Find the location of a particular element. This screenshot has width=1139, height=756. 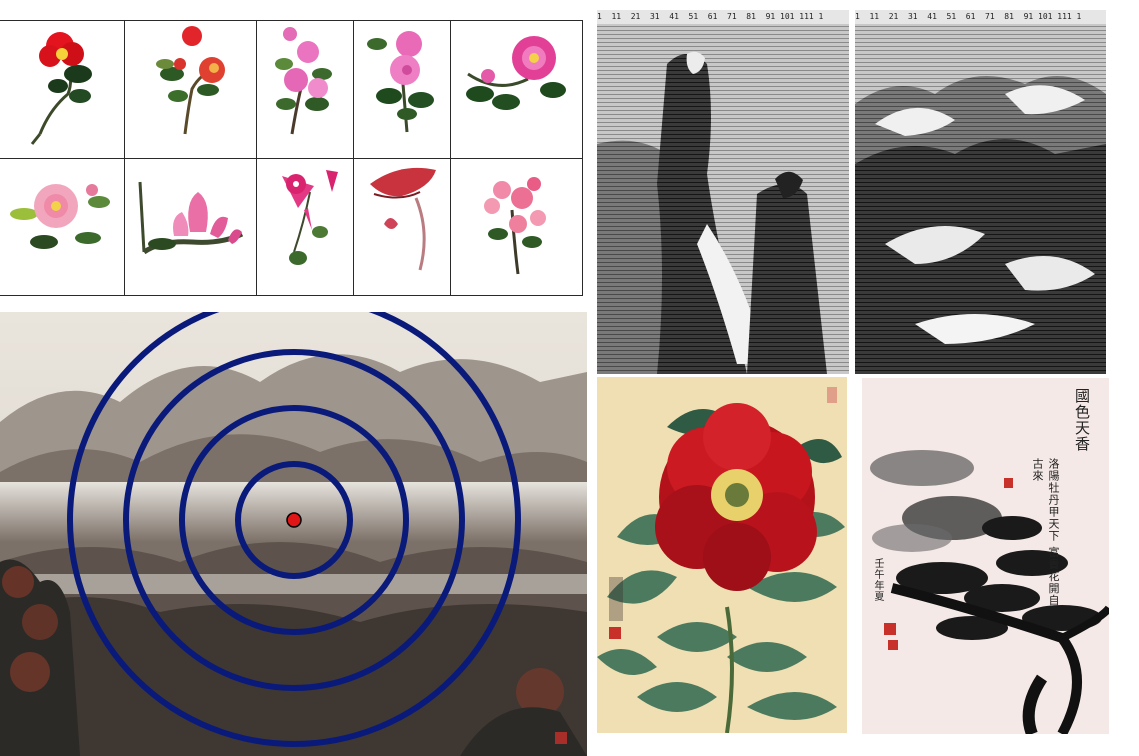

center-marker is located at coordinates (294, 520).